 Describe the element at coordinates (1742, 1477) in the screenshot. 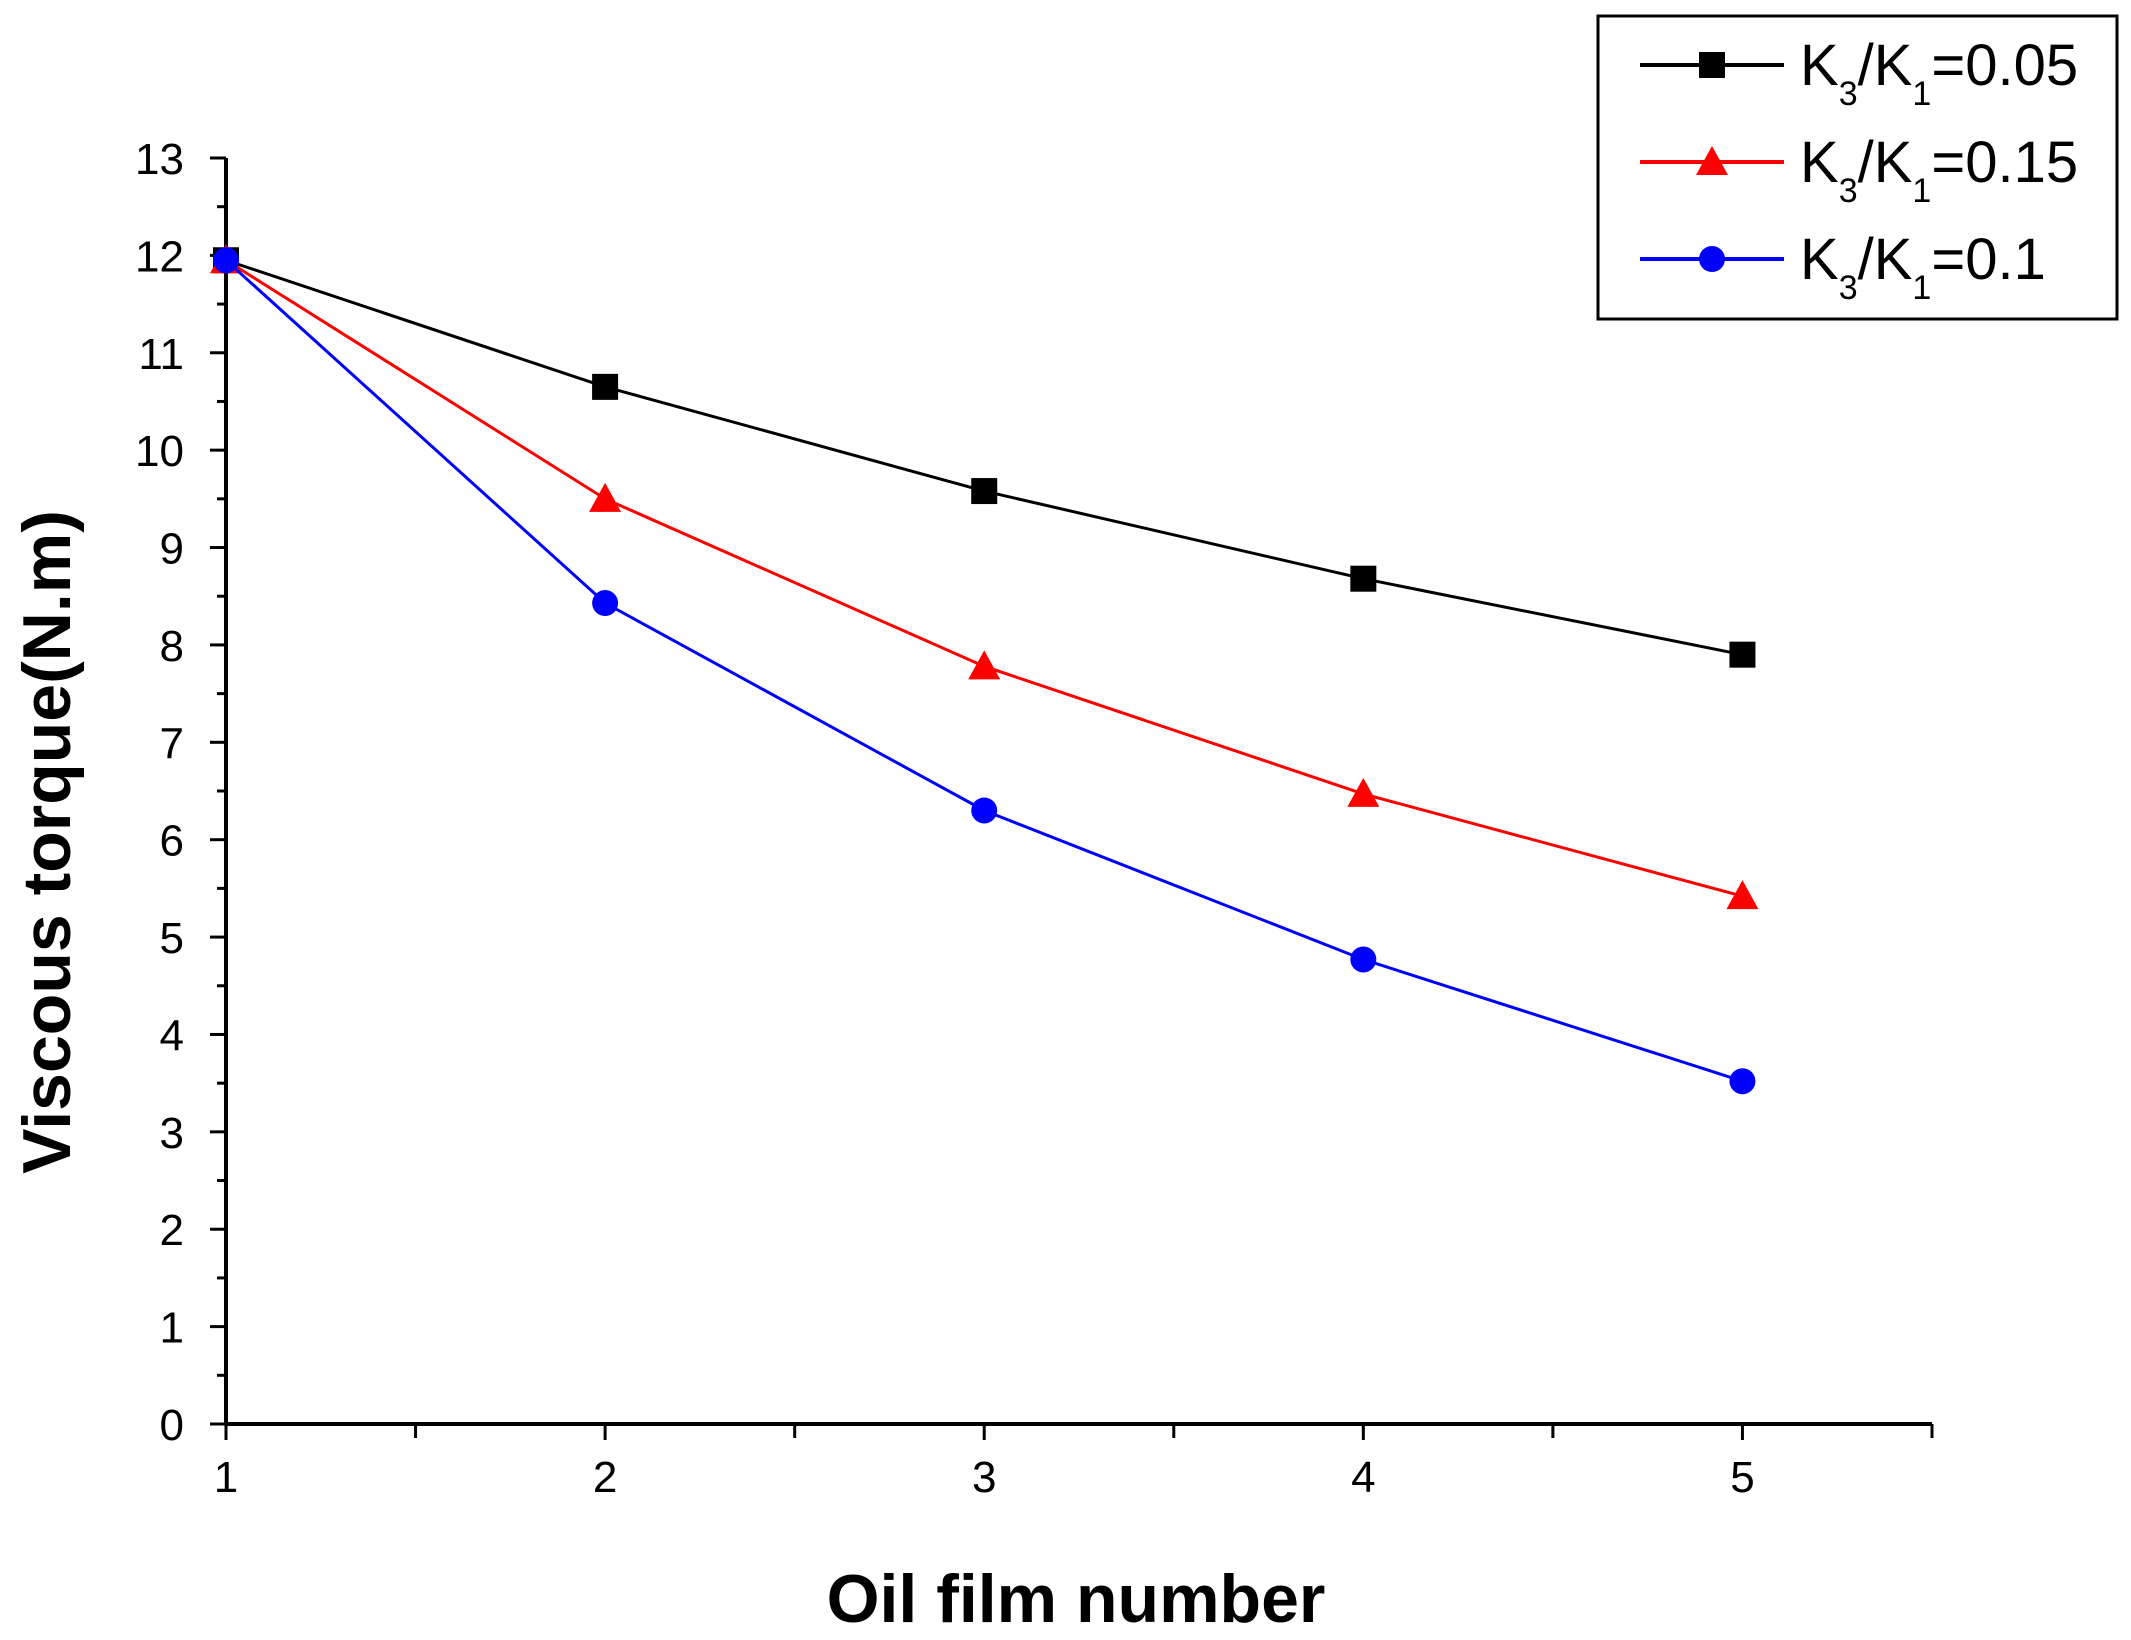

I see `x-tick-label: 5` at that location.